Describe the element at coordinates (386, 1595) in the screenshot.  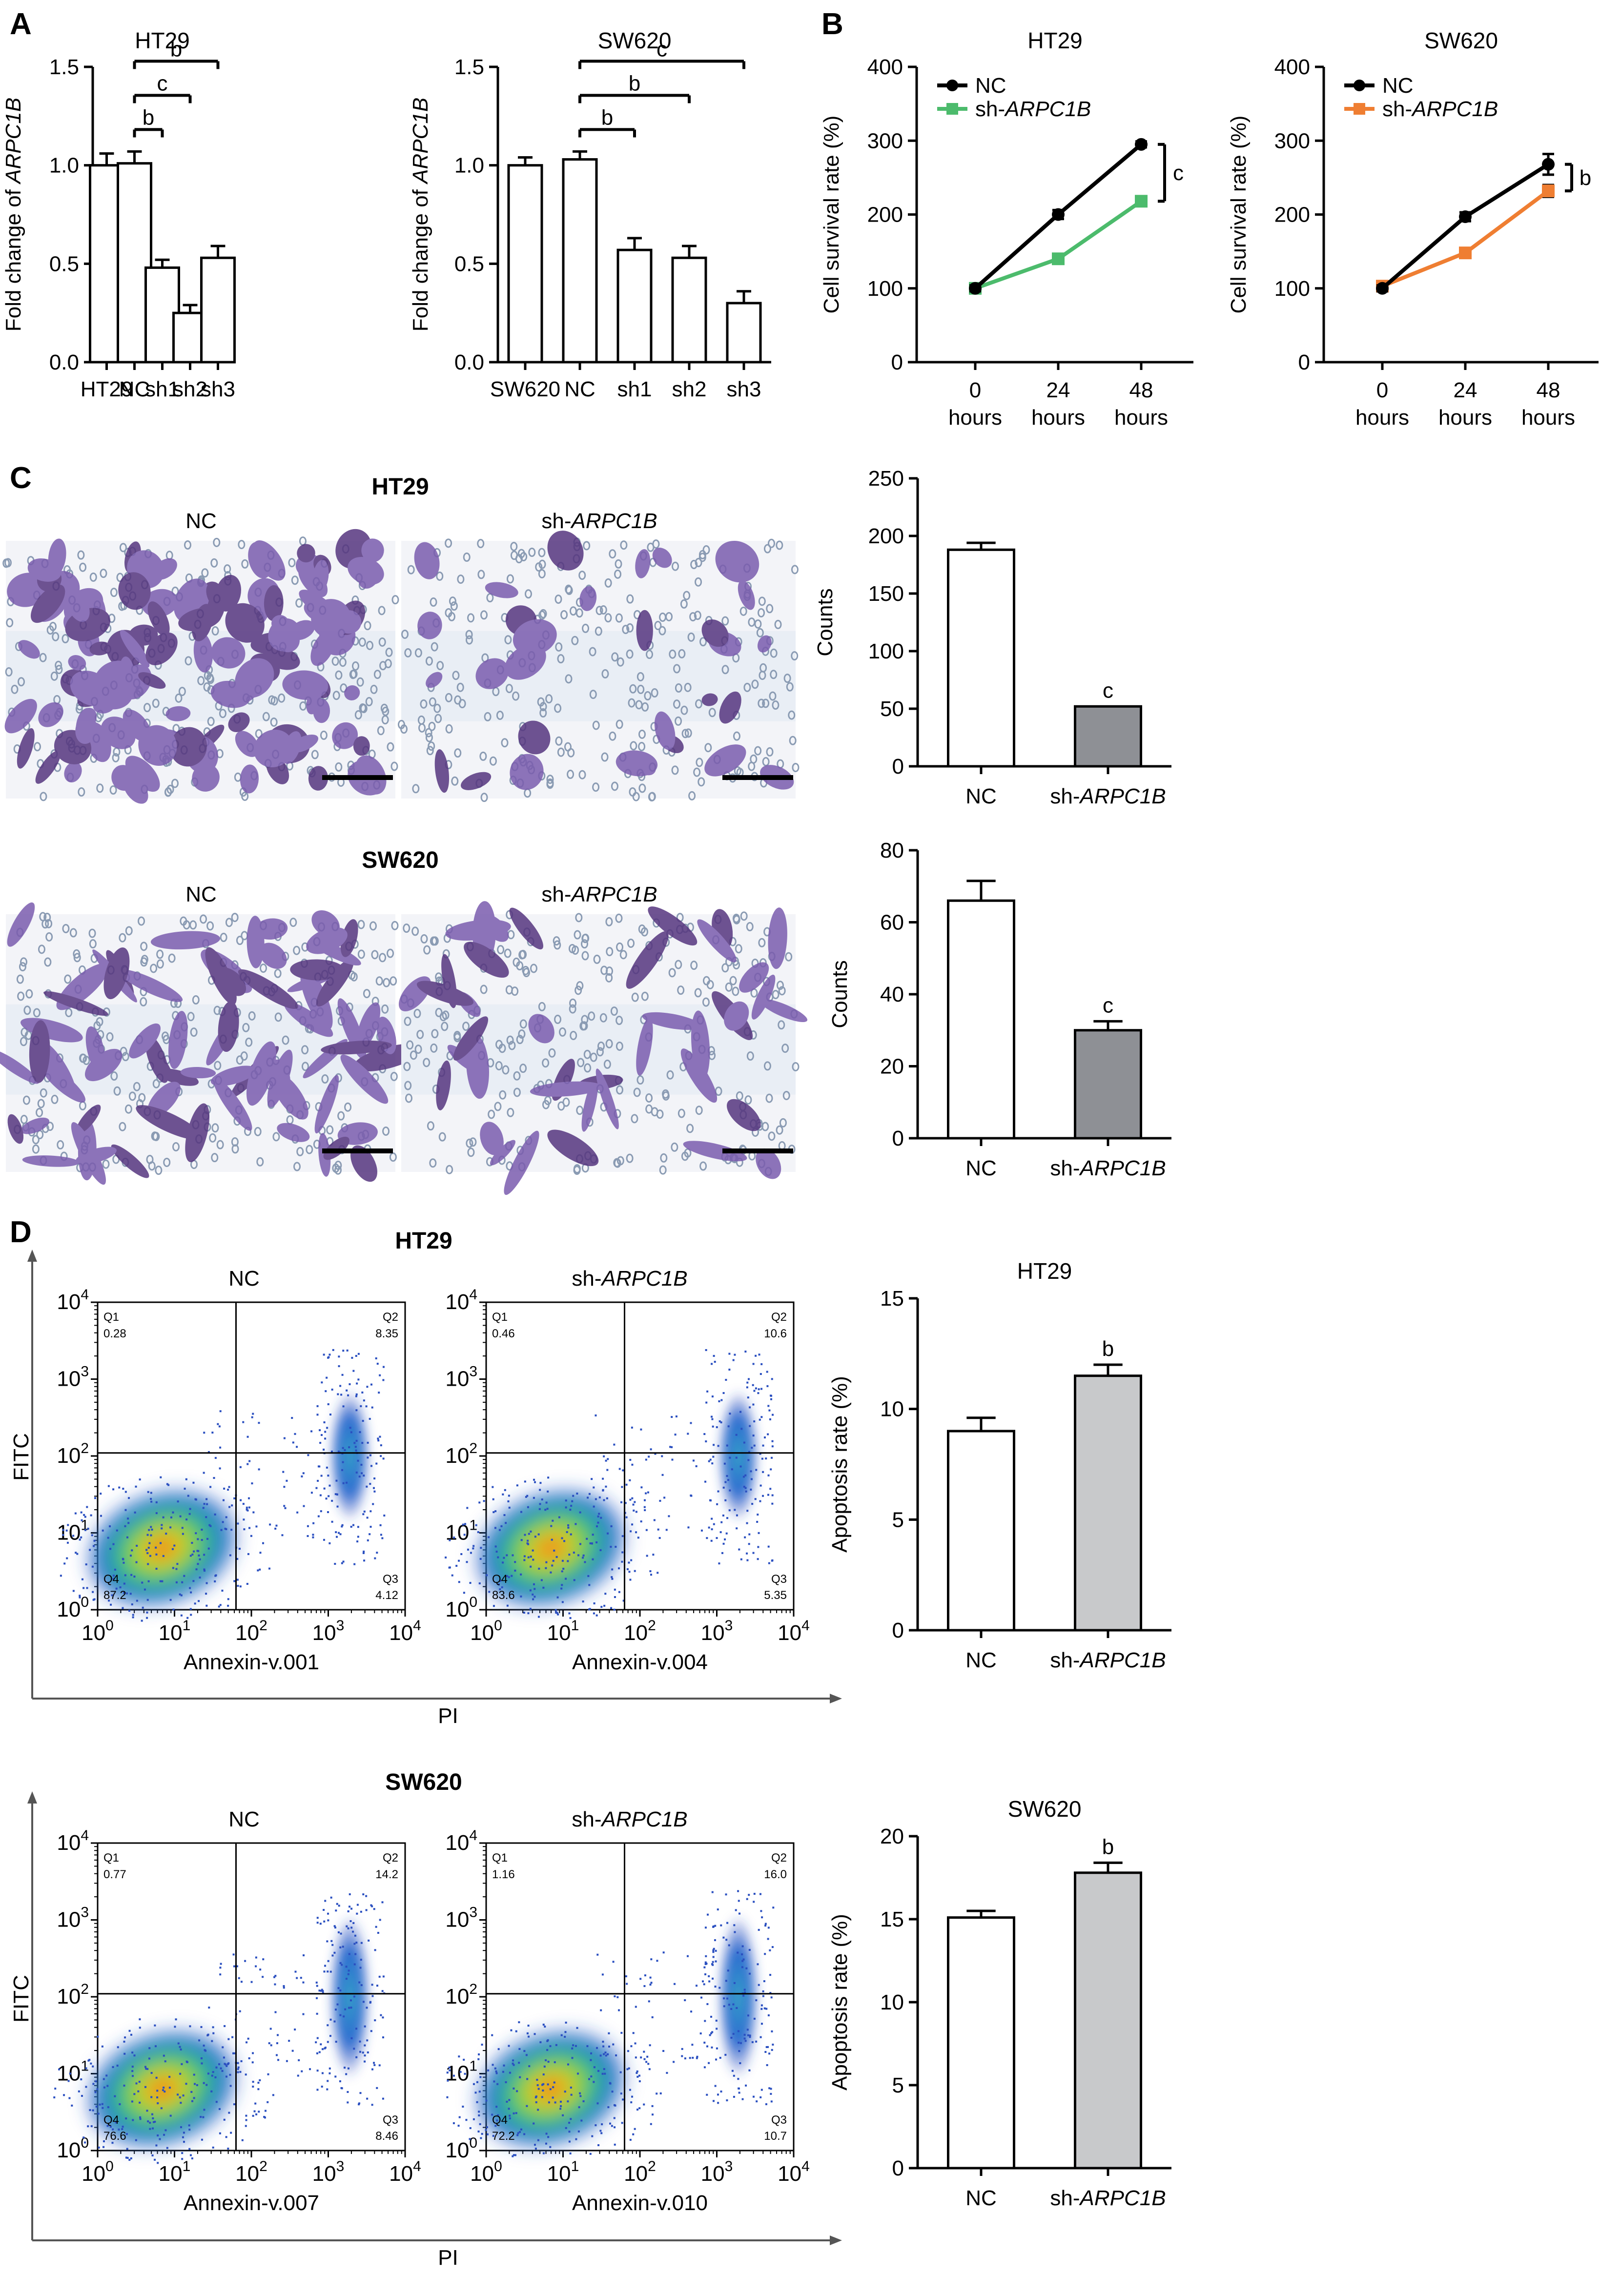
I see `q3-value: 4.12` at that location.